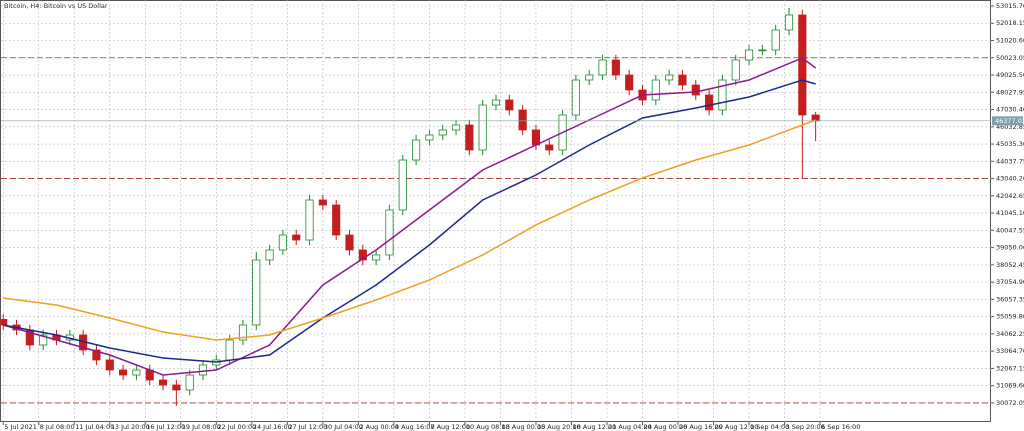  I want to click on x-tick-label: 27 Jul 12:00, so click(307, 427).